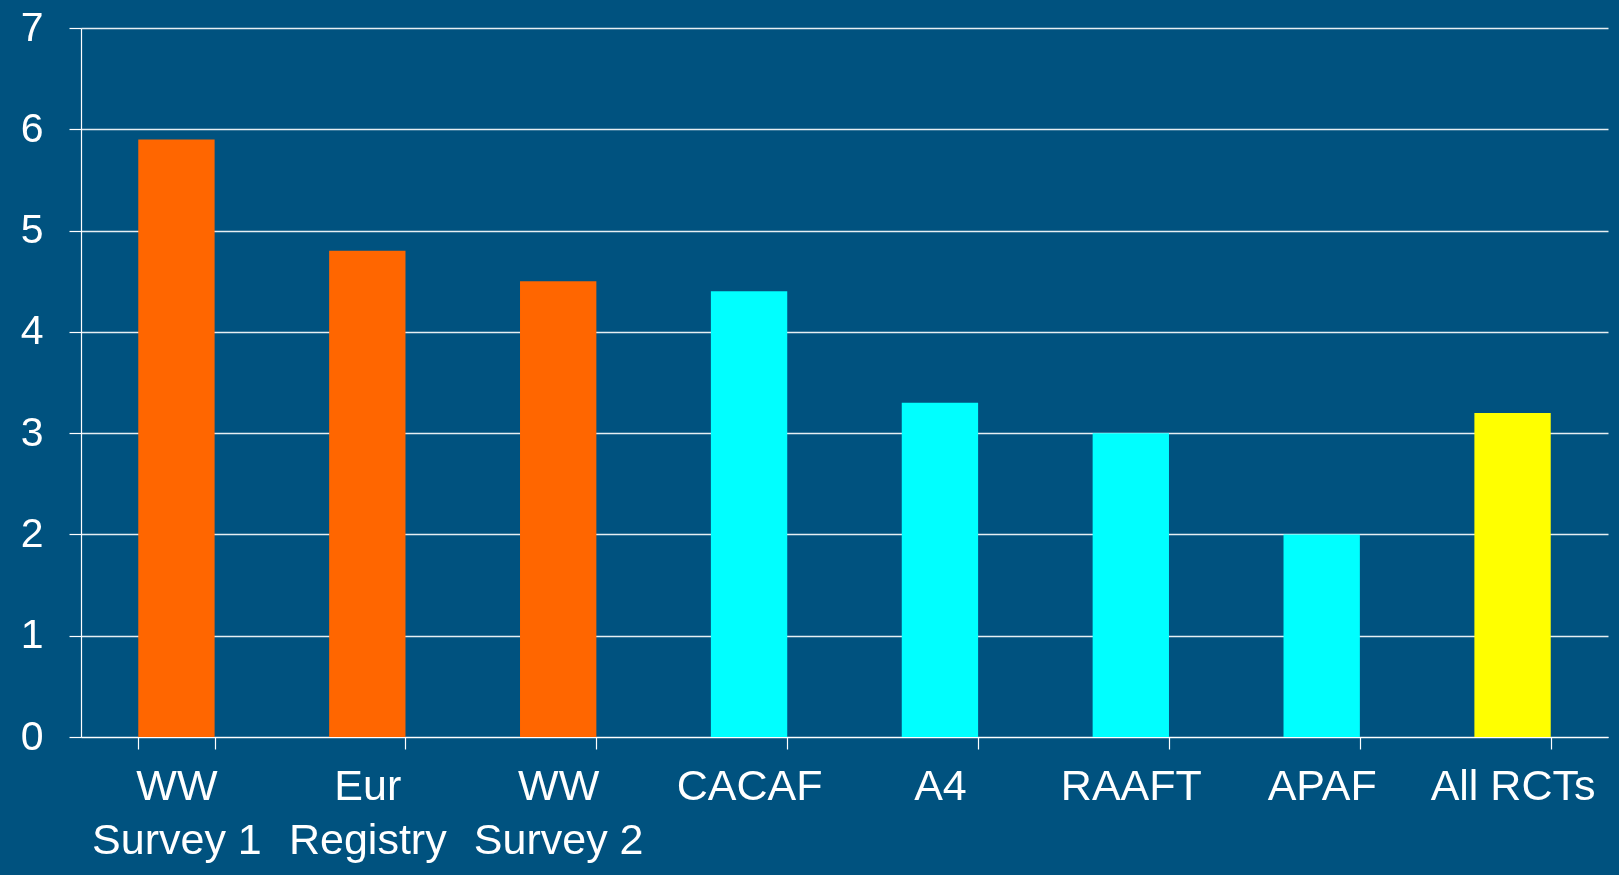  What do you see at coordinates (368, 811) in the screenshot?
I see `x-tick-label: Eur Registry` at bounding box center [368, 811].